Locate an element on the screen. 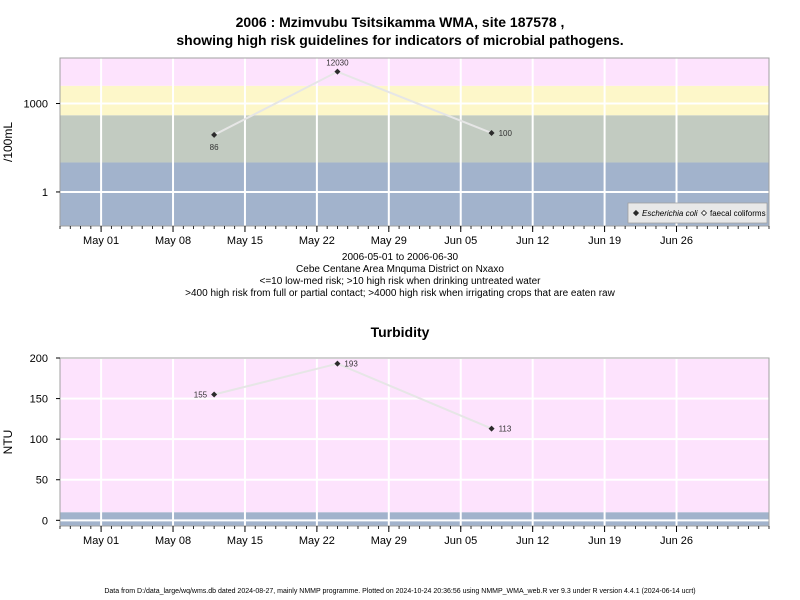 This screenshot has height=600, width=800. y-tick-label: 1 is located at coordinates (45, 193).